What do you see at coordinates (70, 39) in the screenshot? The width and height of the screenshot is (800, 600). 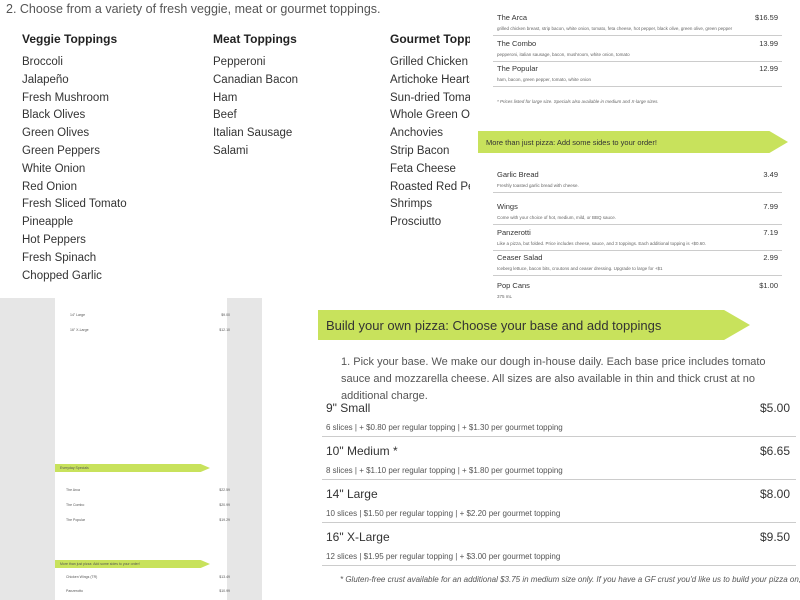 I see `column-title: Veggie Toppings` at bounding box center [70, 39].